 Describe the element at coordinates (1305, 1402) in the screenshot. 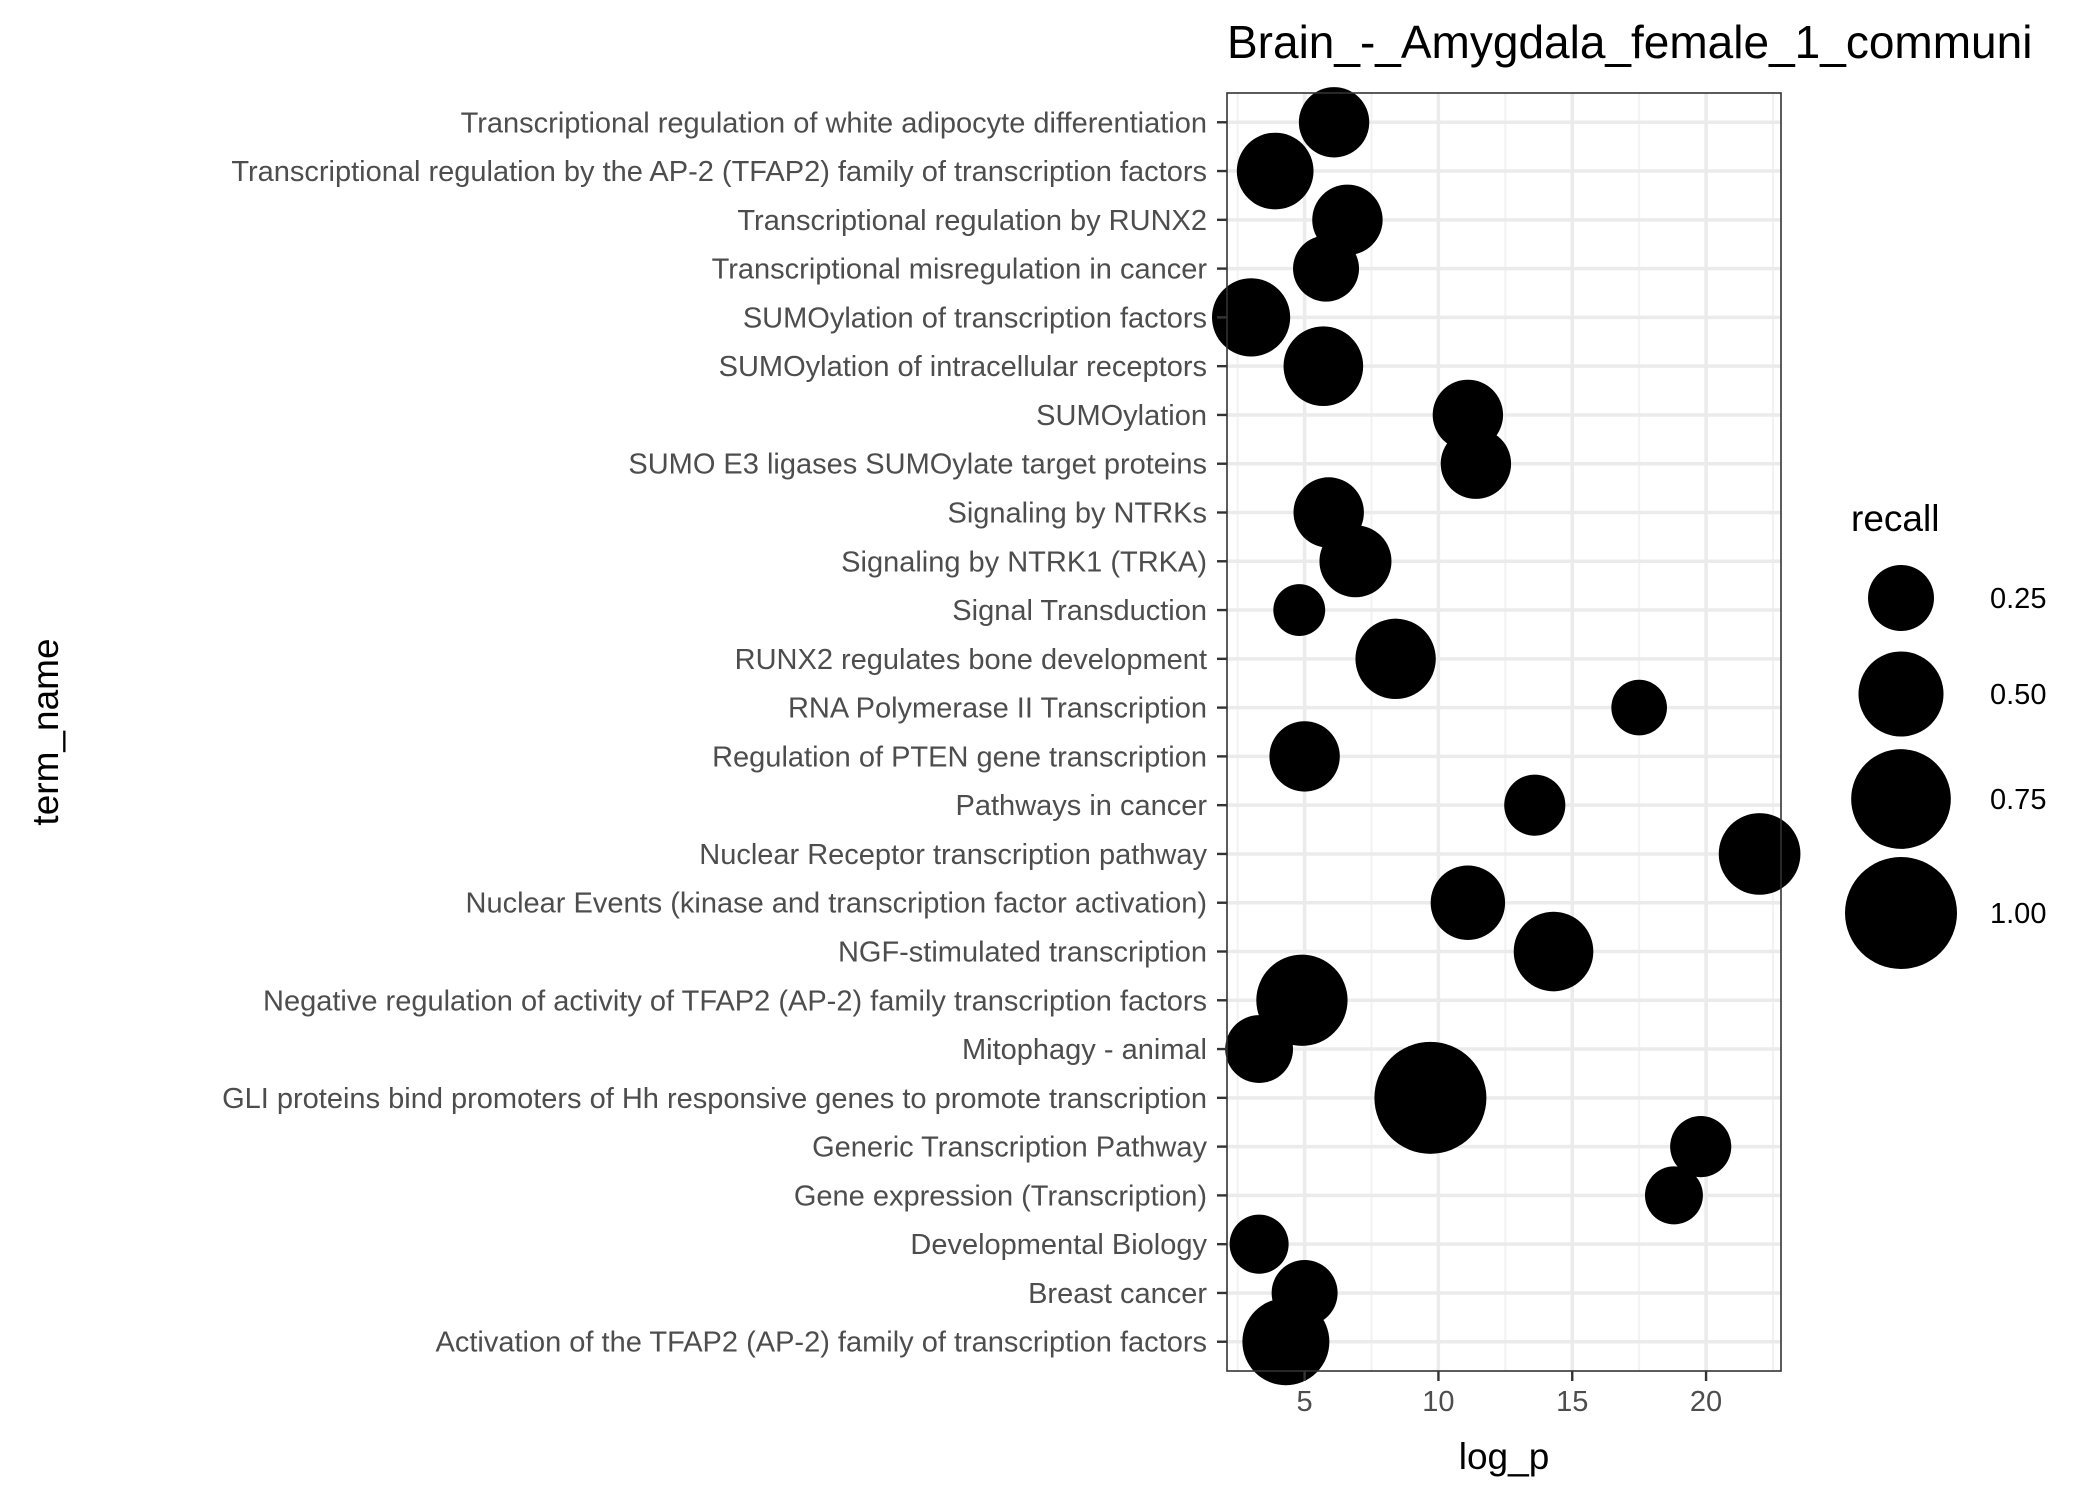

I see `x-tick-label: 5` at that location.